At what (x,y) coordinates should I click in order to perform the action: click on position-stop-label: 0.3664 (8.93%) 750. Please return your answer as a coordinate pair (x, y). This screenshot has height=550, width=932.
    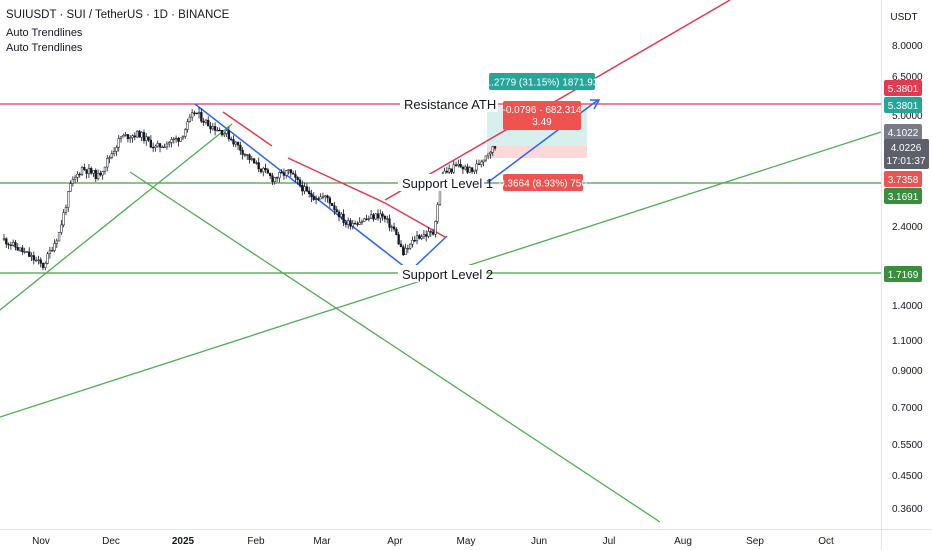
    Looking at the image, I should click on (543, 184).